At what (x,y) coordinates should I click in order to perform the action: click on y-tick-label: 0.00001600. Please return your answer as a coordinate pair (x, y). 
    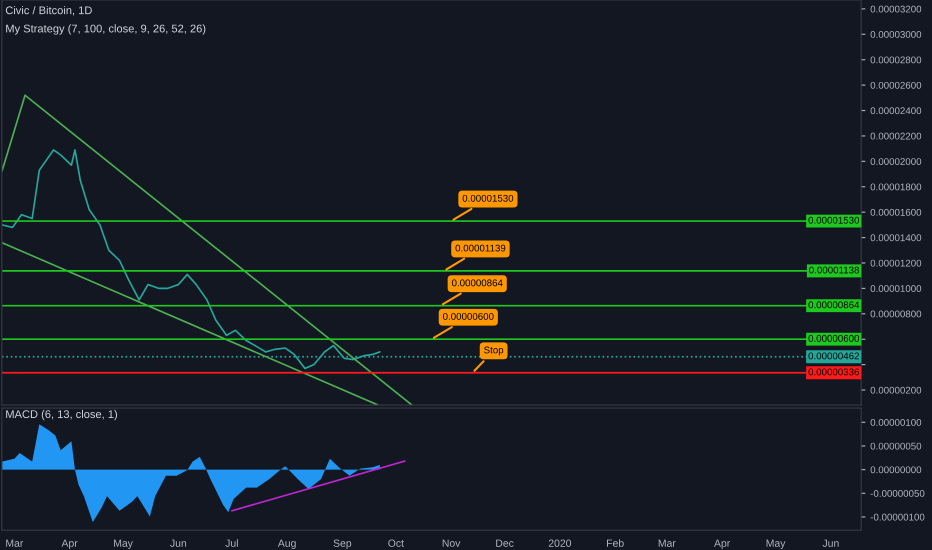
    Looking at the image, I should click on (896, 212).